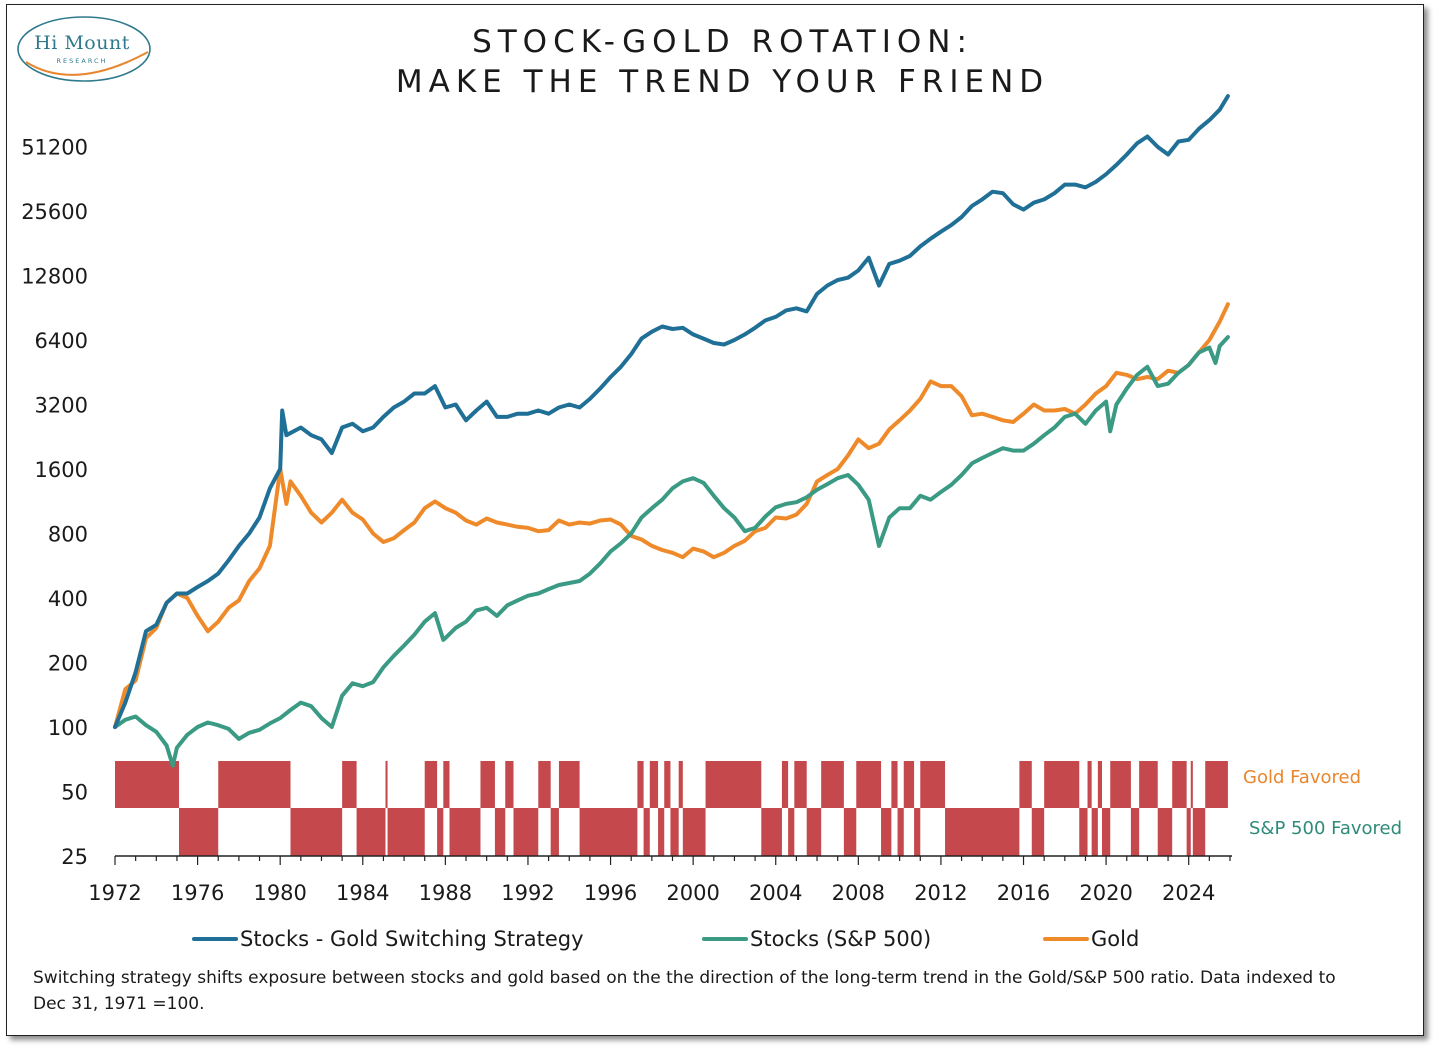 The image size is (1439, 1050). What do you see at coordinates (1302, 777) in the screenshot?
I see `regime-label-gold: Gold Favored` at bounding box center [1302, 777].